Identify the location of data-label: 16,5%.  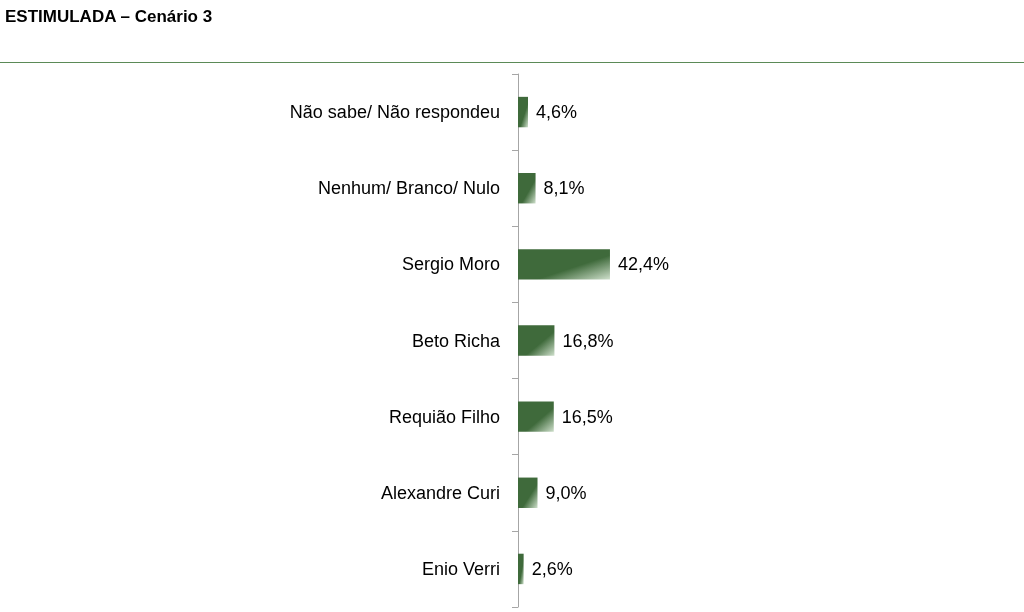
(587, 416).